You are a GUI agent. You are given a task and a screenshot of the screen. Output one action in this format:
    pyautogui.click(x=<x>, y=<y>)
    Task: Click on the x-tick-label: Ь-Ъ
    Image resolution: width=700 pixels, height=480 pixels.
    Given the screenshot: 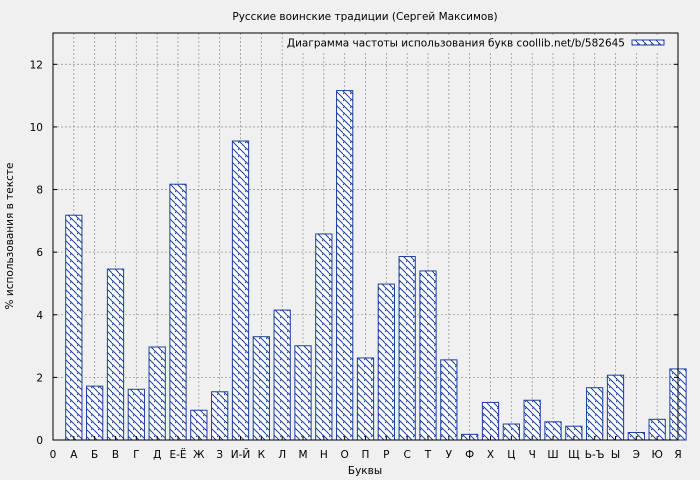 What is the action you would take?
    pyautogui.click(x=595, y=455)
    